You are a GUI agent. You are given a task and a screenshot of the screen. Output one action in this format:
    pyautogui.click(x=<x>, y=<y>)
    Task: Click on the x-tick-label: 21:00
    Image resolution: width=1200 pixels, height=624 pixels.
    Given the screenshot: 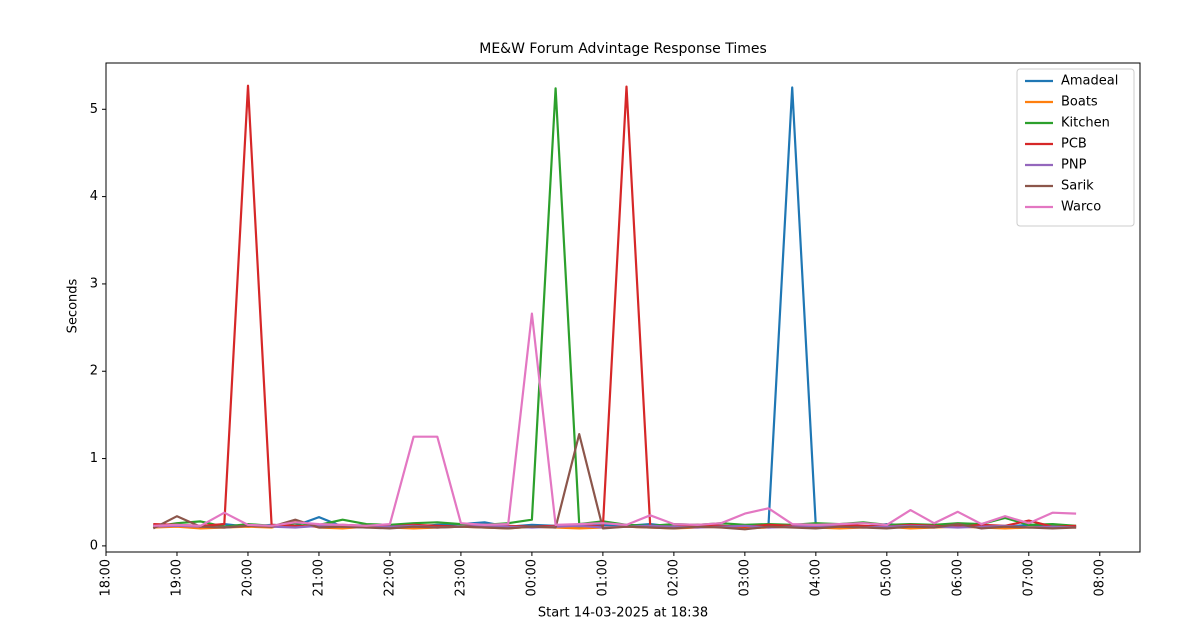 What is the action you would take?
    pyautogui.click(x=318, y=577)
    